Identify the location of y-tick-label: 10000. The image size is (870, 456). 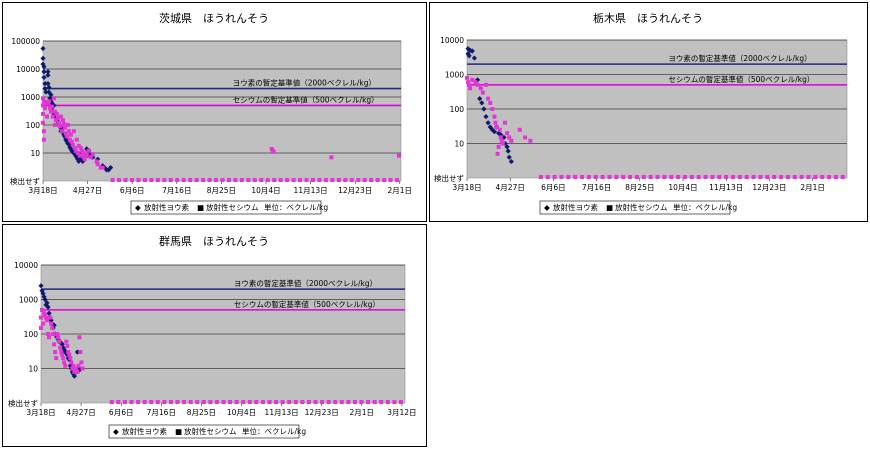
(26, 265).